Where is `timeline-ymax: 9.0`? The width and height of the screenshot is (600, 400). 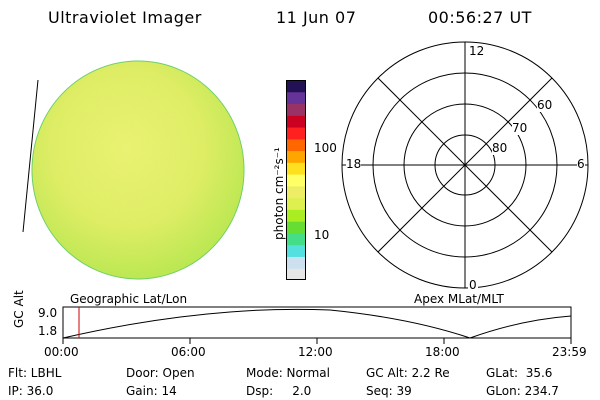 timeline-ymax: 9.0 is located at coordinates (48, 313).